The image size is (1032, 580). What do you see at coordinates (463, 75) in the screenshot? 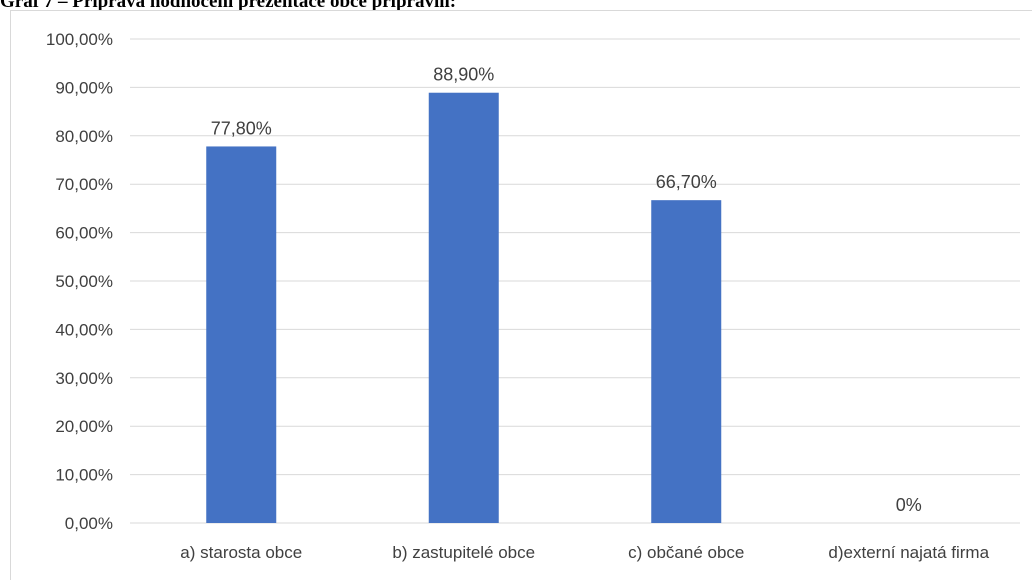
I see `data-label: 88,90%` at bounding box center [463, 75].